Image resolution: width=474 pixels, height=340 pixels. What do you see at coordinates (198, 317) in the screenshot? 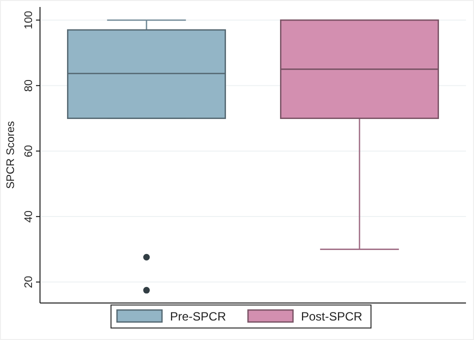
I see `legend-label: Pre-SPCR` at bounding box center [198, 317].